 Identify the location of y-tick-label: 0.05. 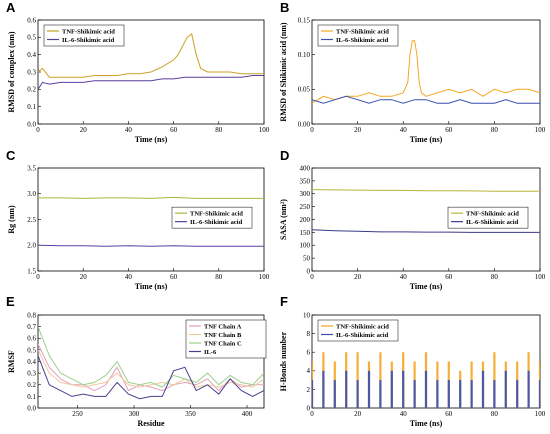
(304, 90).